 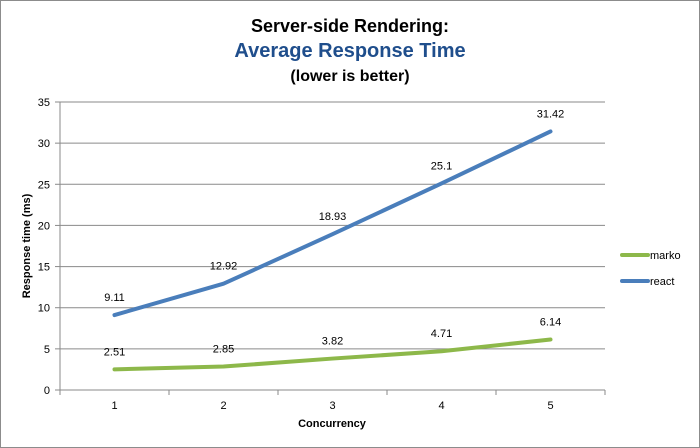 I want to click on x-tick-label: 3, so click(x=332, y=406).